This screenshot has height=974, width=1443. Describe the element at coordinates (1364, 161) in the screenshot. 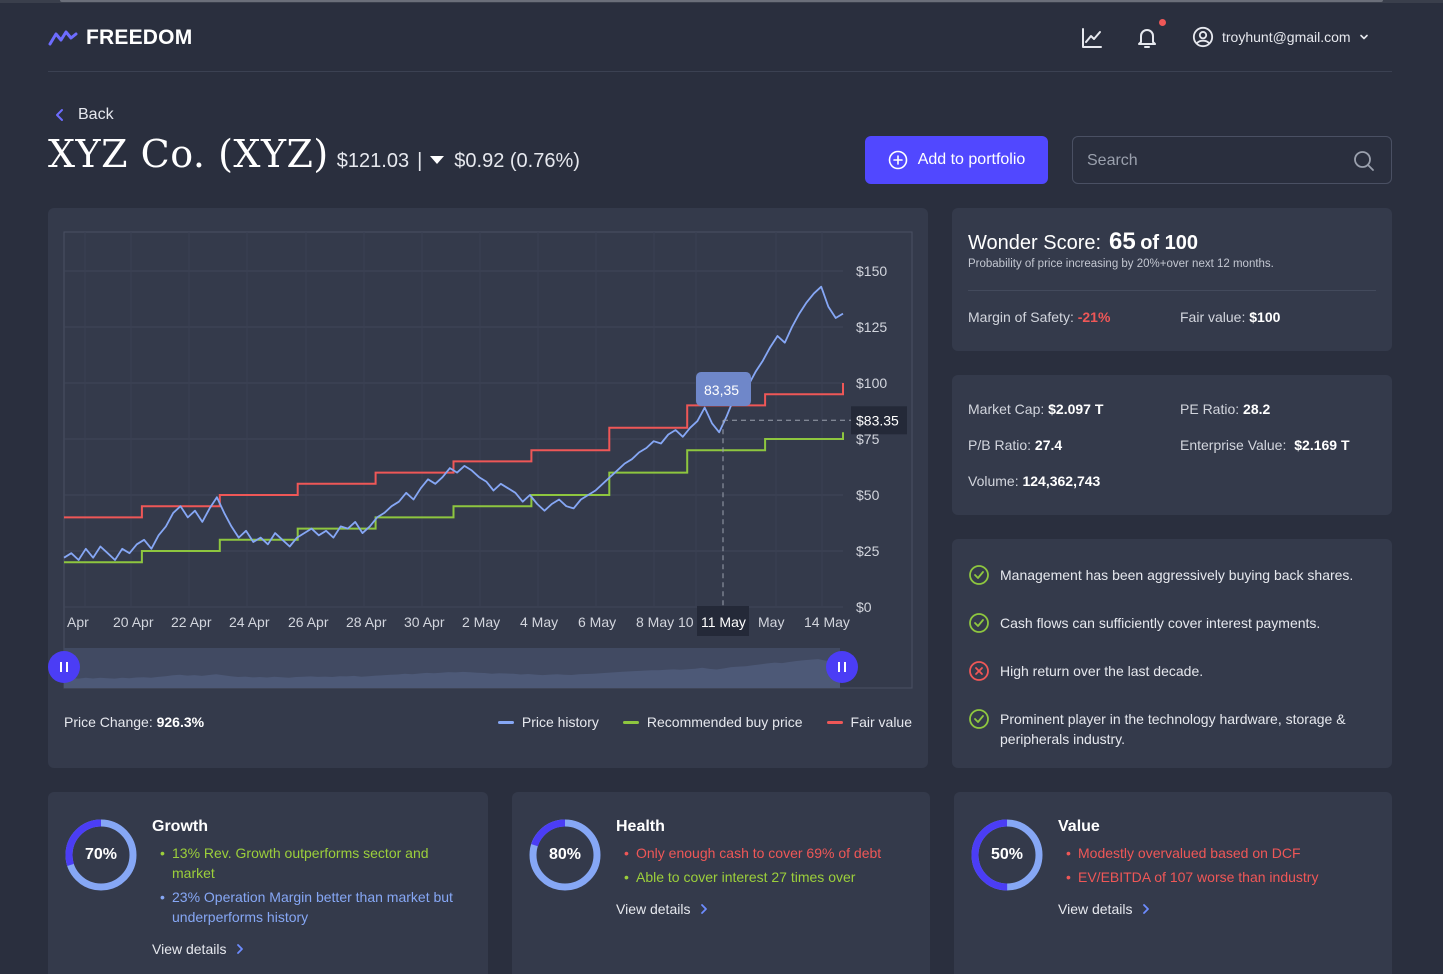

I see `search-icon` at that location.